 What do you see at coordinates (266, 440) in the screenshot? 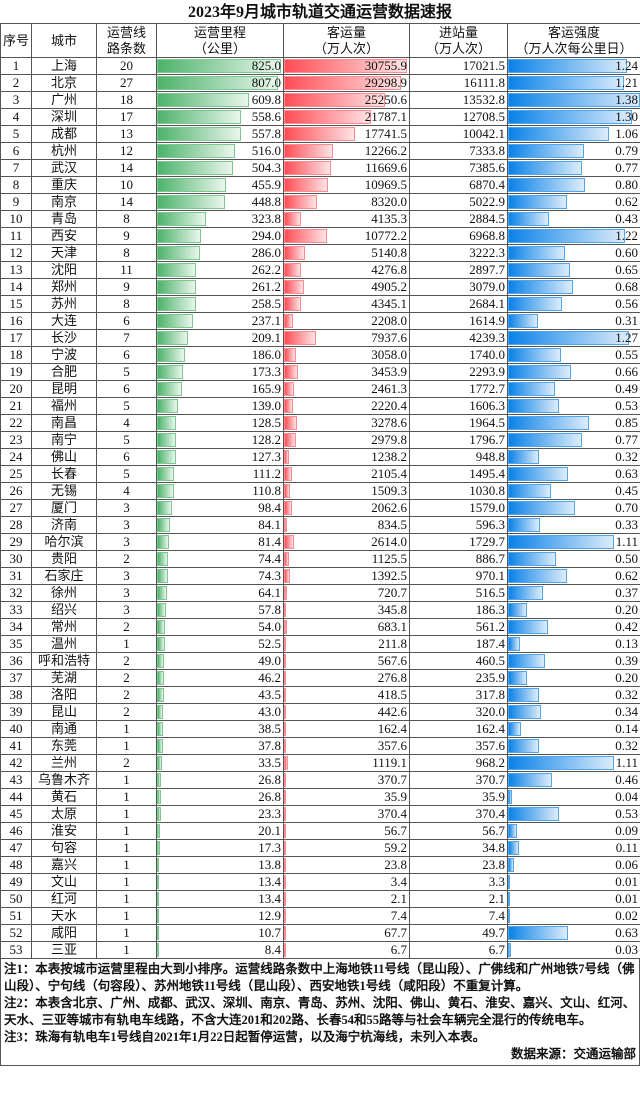
I see `cell-value: 128.2` at bounding box center [266, 440].